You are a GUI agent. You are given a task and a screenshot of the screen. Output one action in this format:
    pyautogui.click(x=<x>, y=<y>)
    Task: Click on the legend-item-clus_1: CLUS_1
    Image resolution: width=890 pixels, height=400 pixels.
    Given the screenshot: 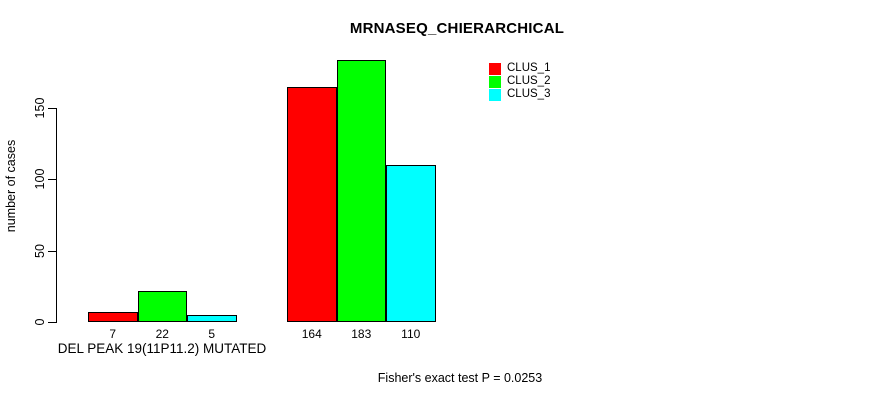 What is the action you would take?
    pyautogui.click(x=519, y=68)
    